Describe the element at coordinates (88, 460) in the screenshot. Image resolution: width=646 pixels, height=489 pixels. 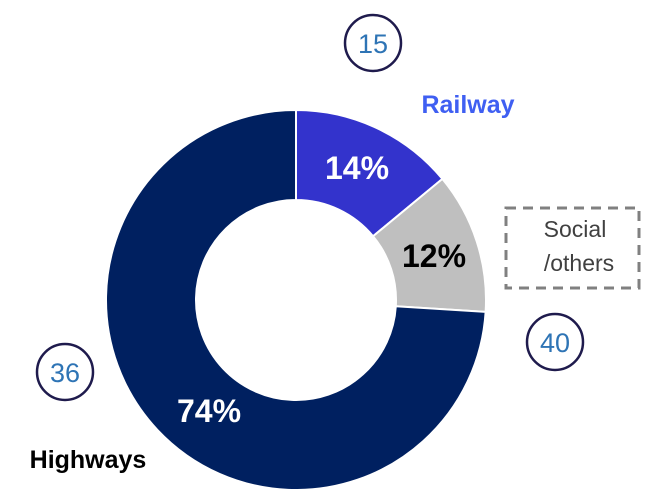
I see `category-label-highways: Highways` at that location.